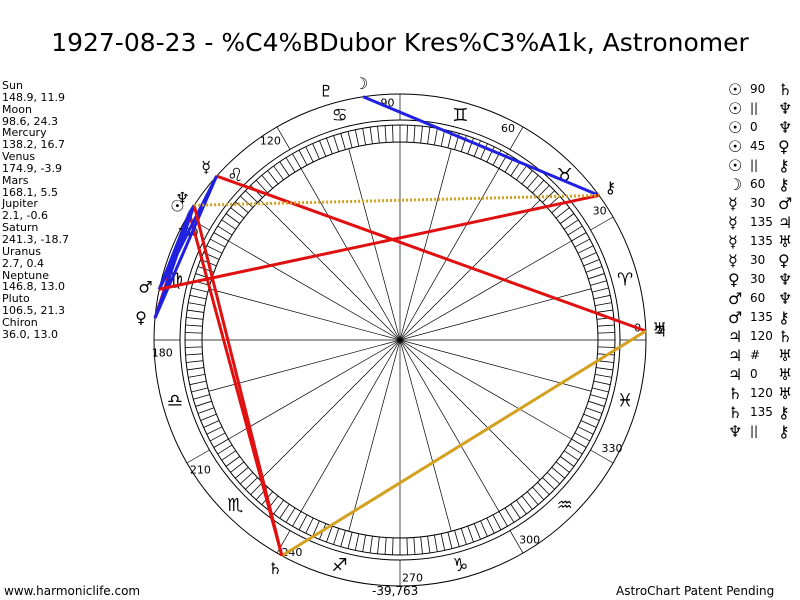 The width and height of the screenshot is (800, 600). I want to click on planet-values-venus: 174.9, -3.9, so click(32, 168).